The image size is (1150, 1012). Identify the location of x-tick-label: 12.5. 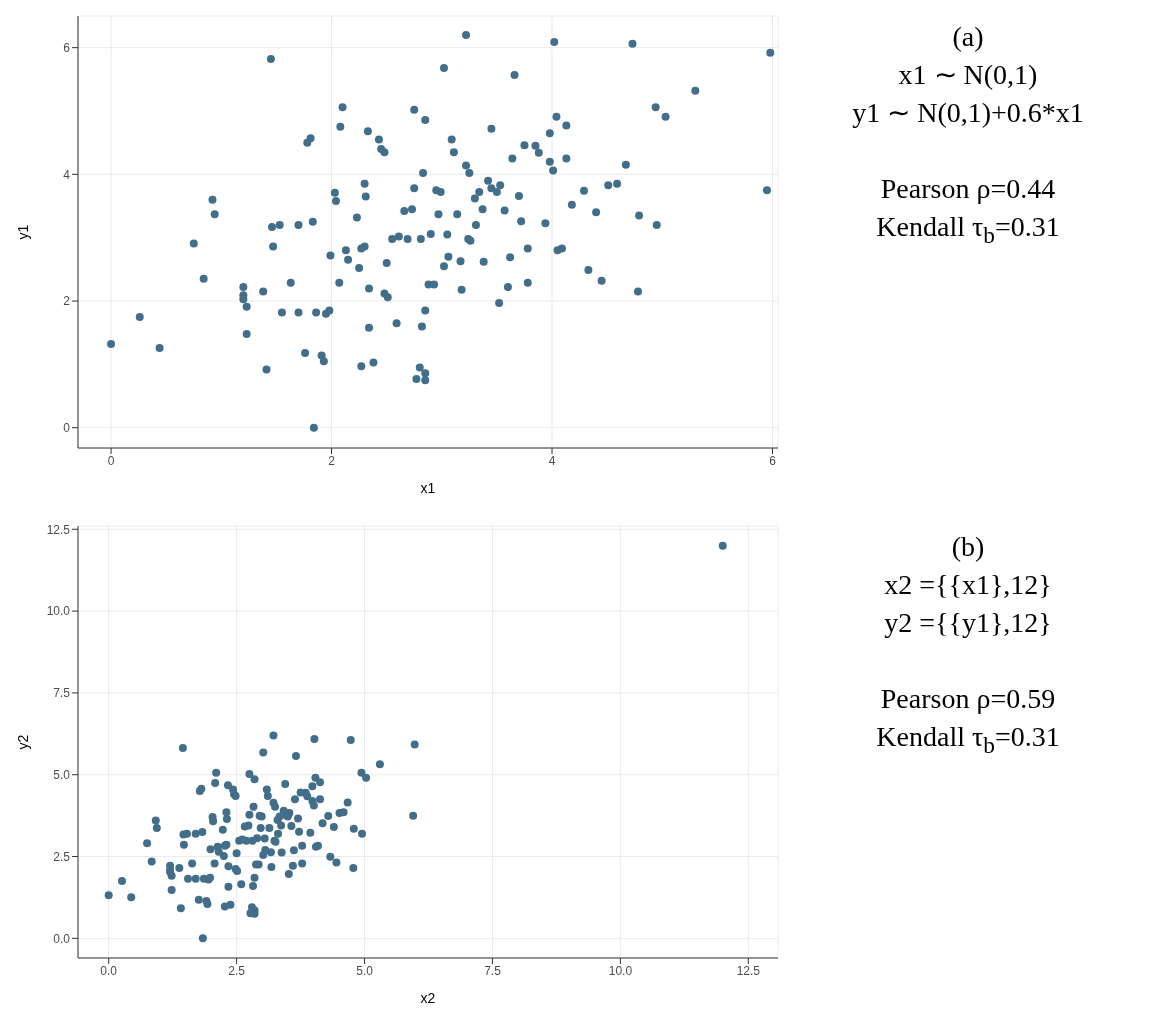
(748, 970).